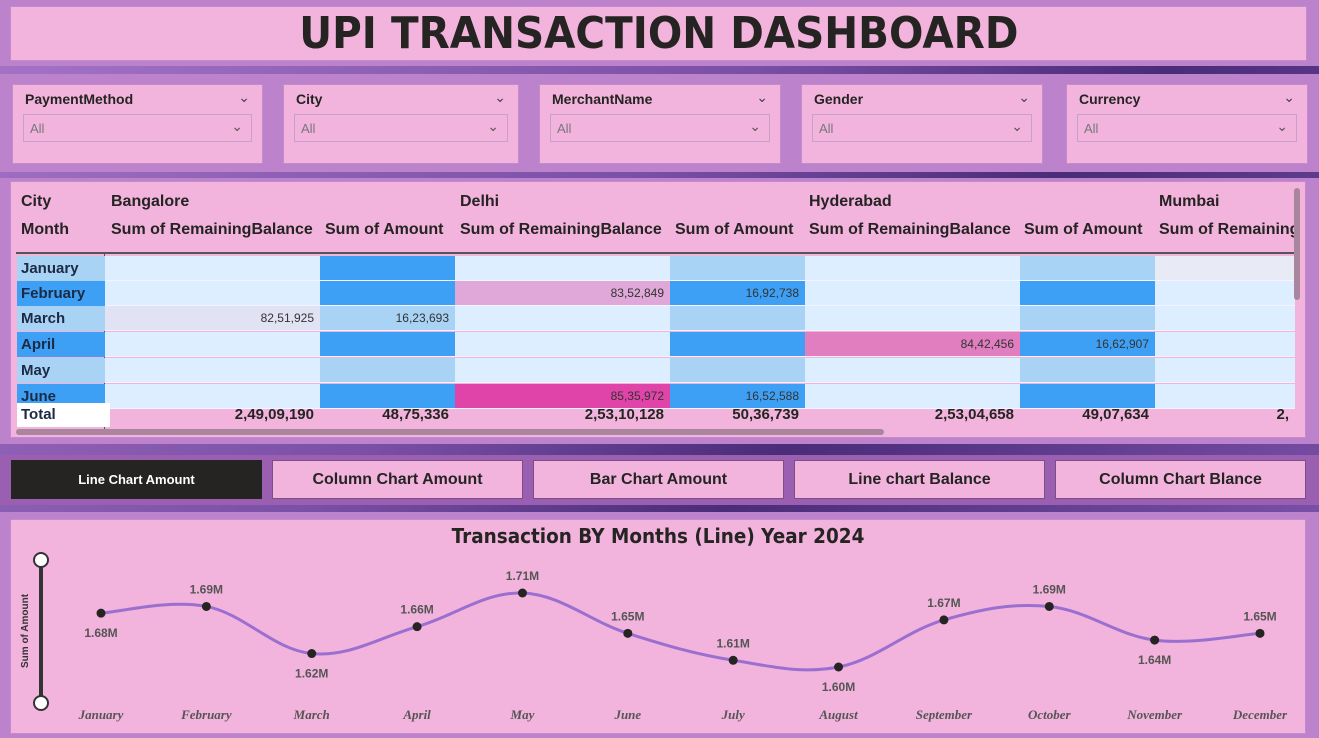  I want to click on slicer-label: MerchantName, so click(602, 99).